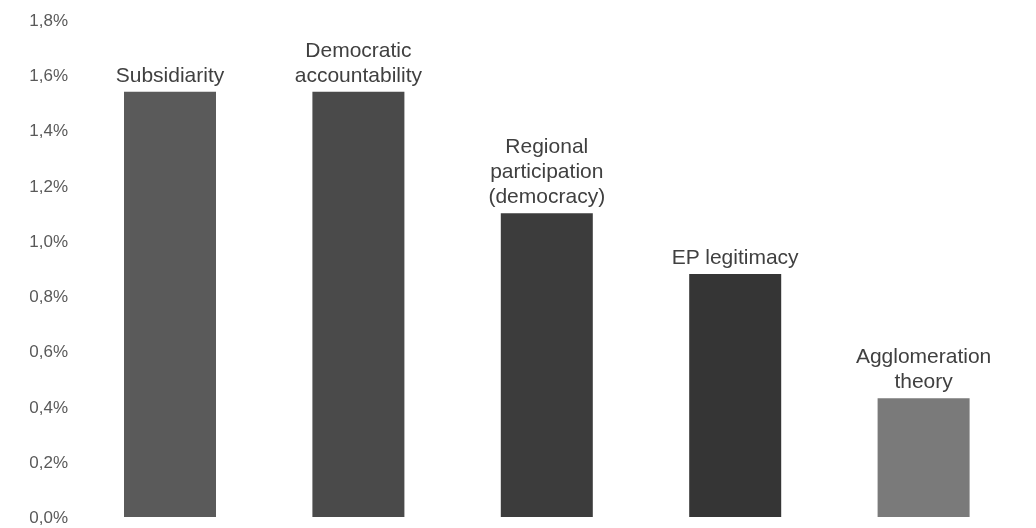 This screenshot has width=1036, height=528. I want to click on y-tick-label: 0,4%, so click(48, 407).